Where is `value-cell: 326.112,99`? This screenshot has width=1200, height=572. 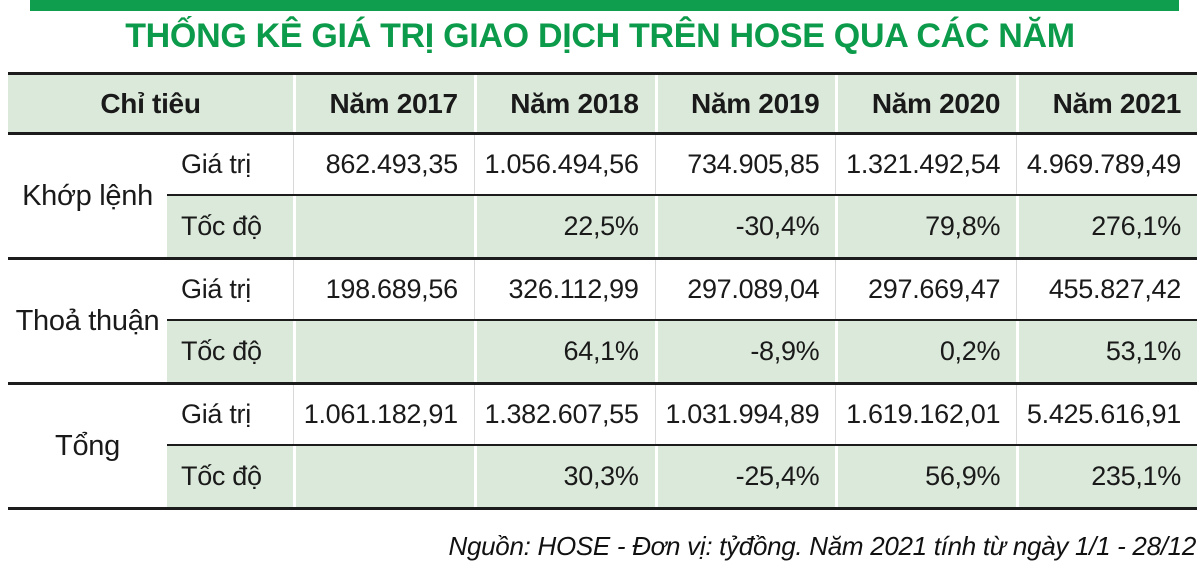
value-cell: 326.112,99 is located at coordinates (564, 289).